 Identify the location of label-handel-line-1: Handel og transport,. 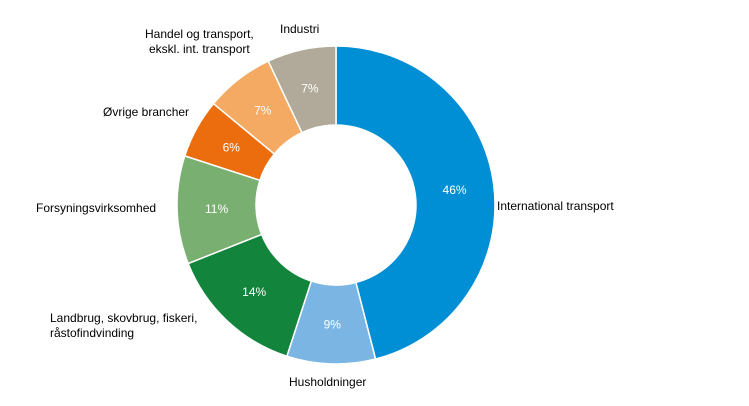
(199, 34).